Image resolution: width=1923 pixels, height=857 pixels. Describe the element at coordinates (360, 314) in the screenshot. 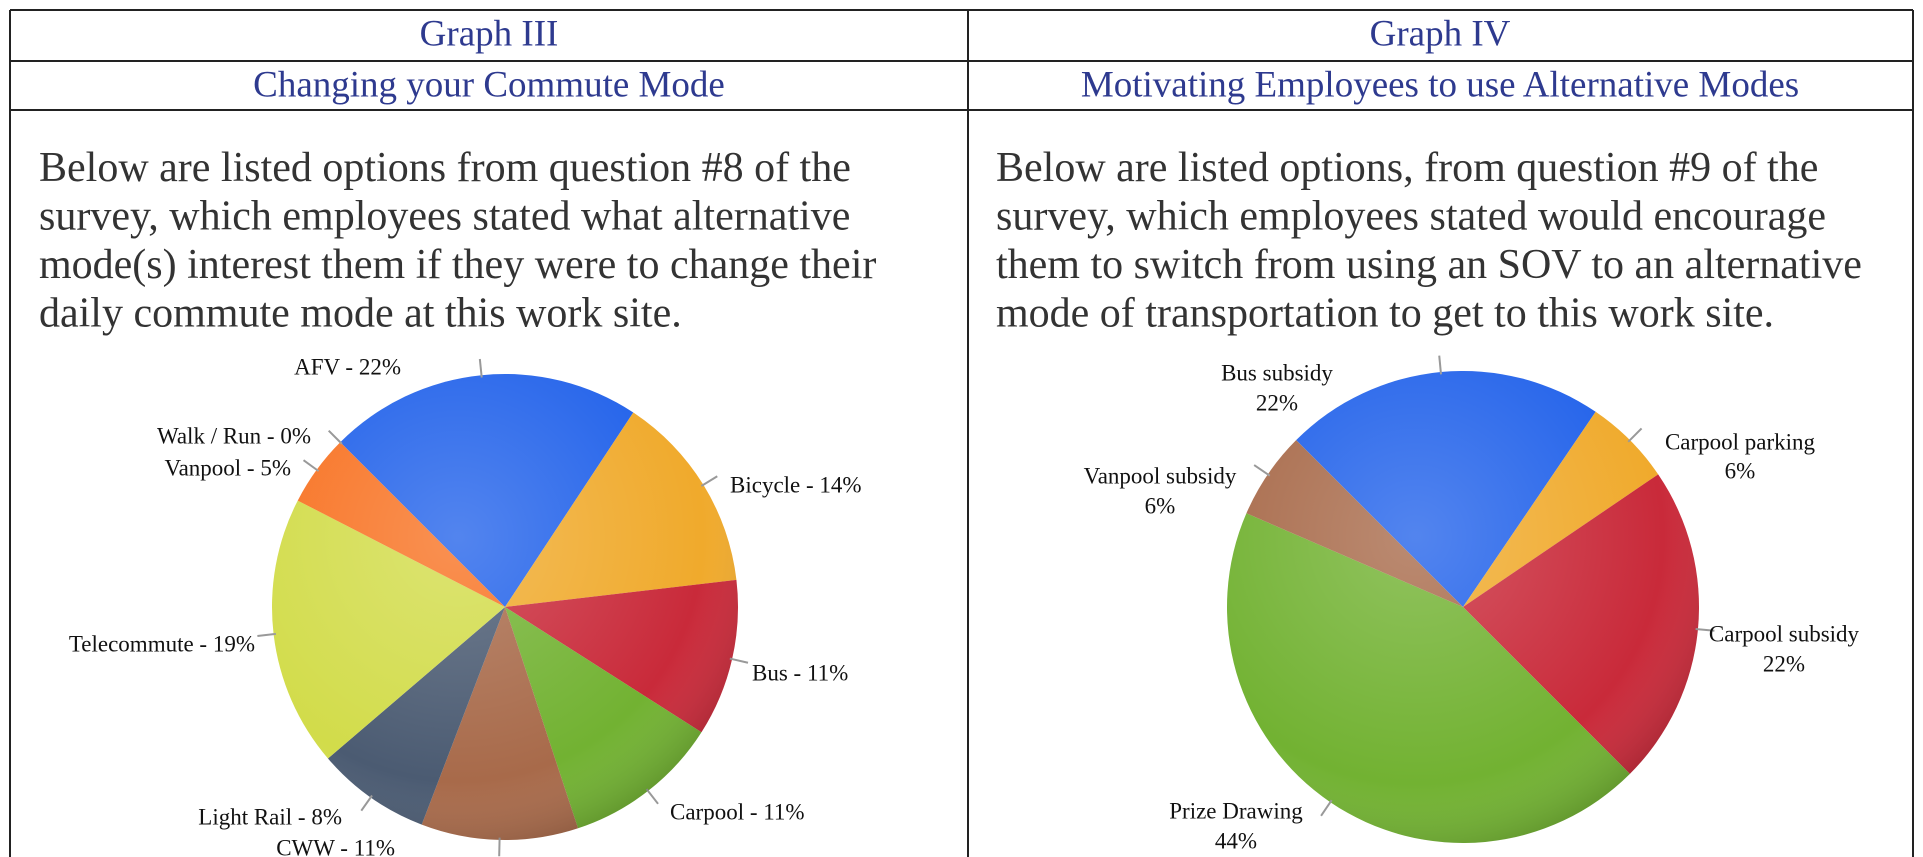

I see `paragraph-line: daily commute mode at this work site.` at that location.